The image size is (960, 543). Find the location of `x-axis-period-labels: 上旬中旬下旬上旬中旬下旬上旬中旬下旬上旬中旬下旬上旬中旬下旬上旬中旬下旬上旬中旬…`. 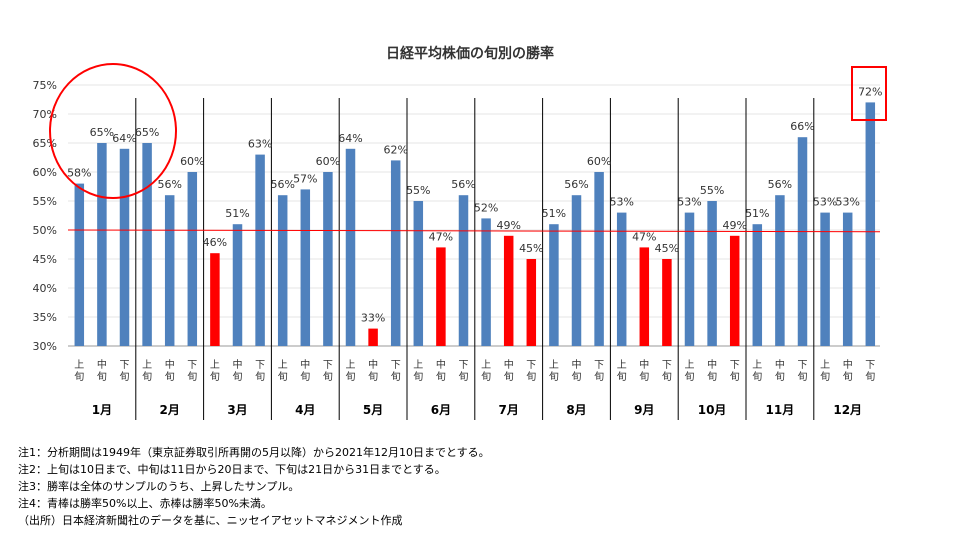

x-axis-period-labels: 上旬中旬下旬上旬中旬下旬上旬中旬下旬上旬中旬下旬上旬中旬下旬上旬中旬下旬上旬中旬… is located at coordinates (474, 370).